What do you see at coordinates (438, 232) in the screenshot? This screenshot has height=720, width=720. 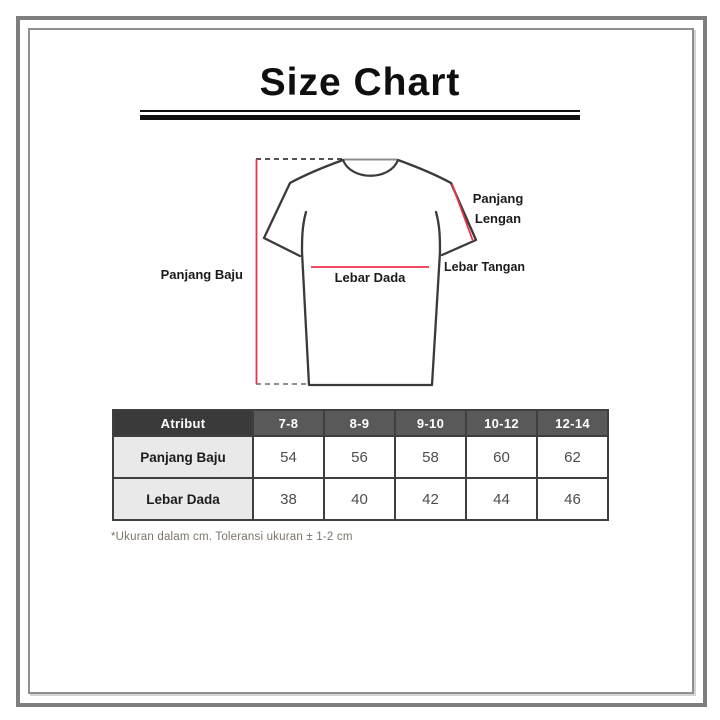 I see `right-armhole-line` at bounding box center [438, 232].